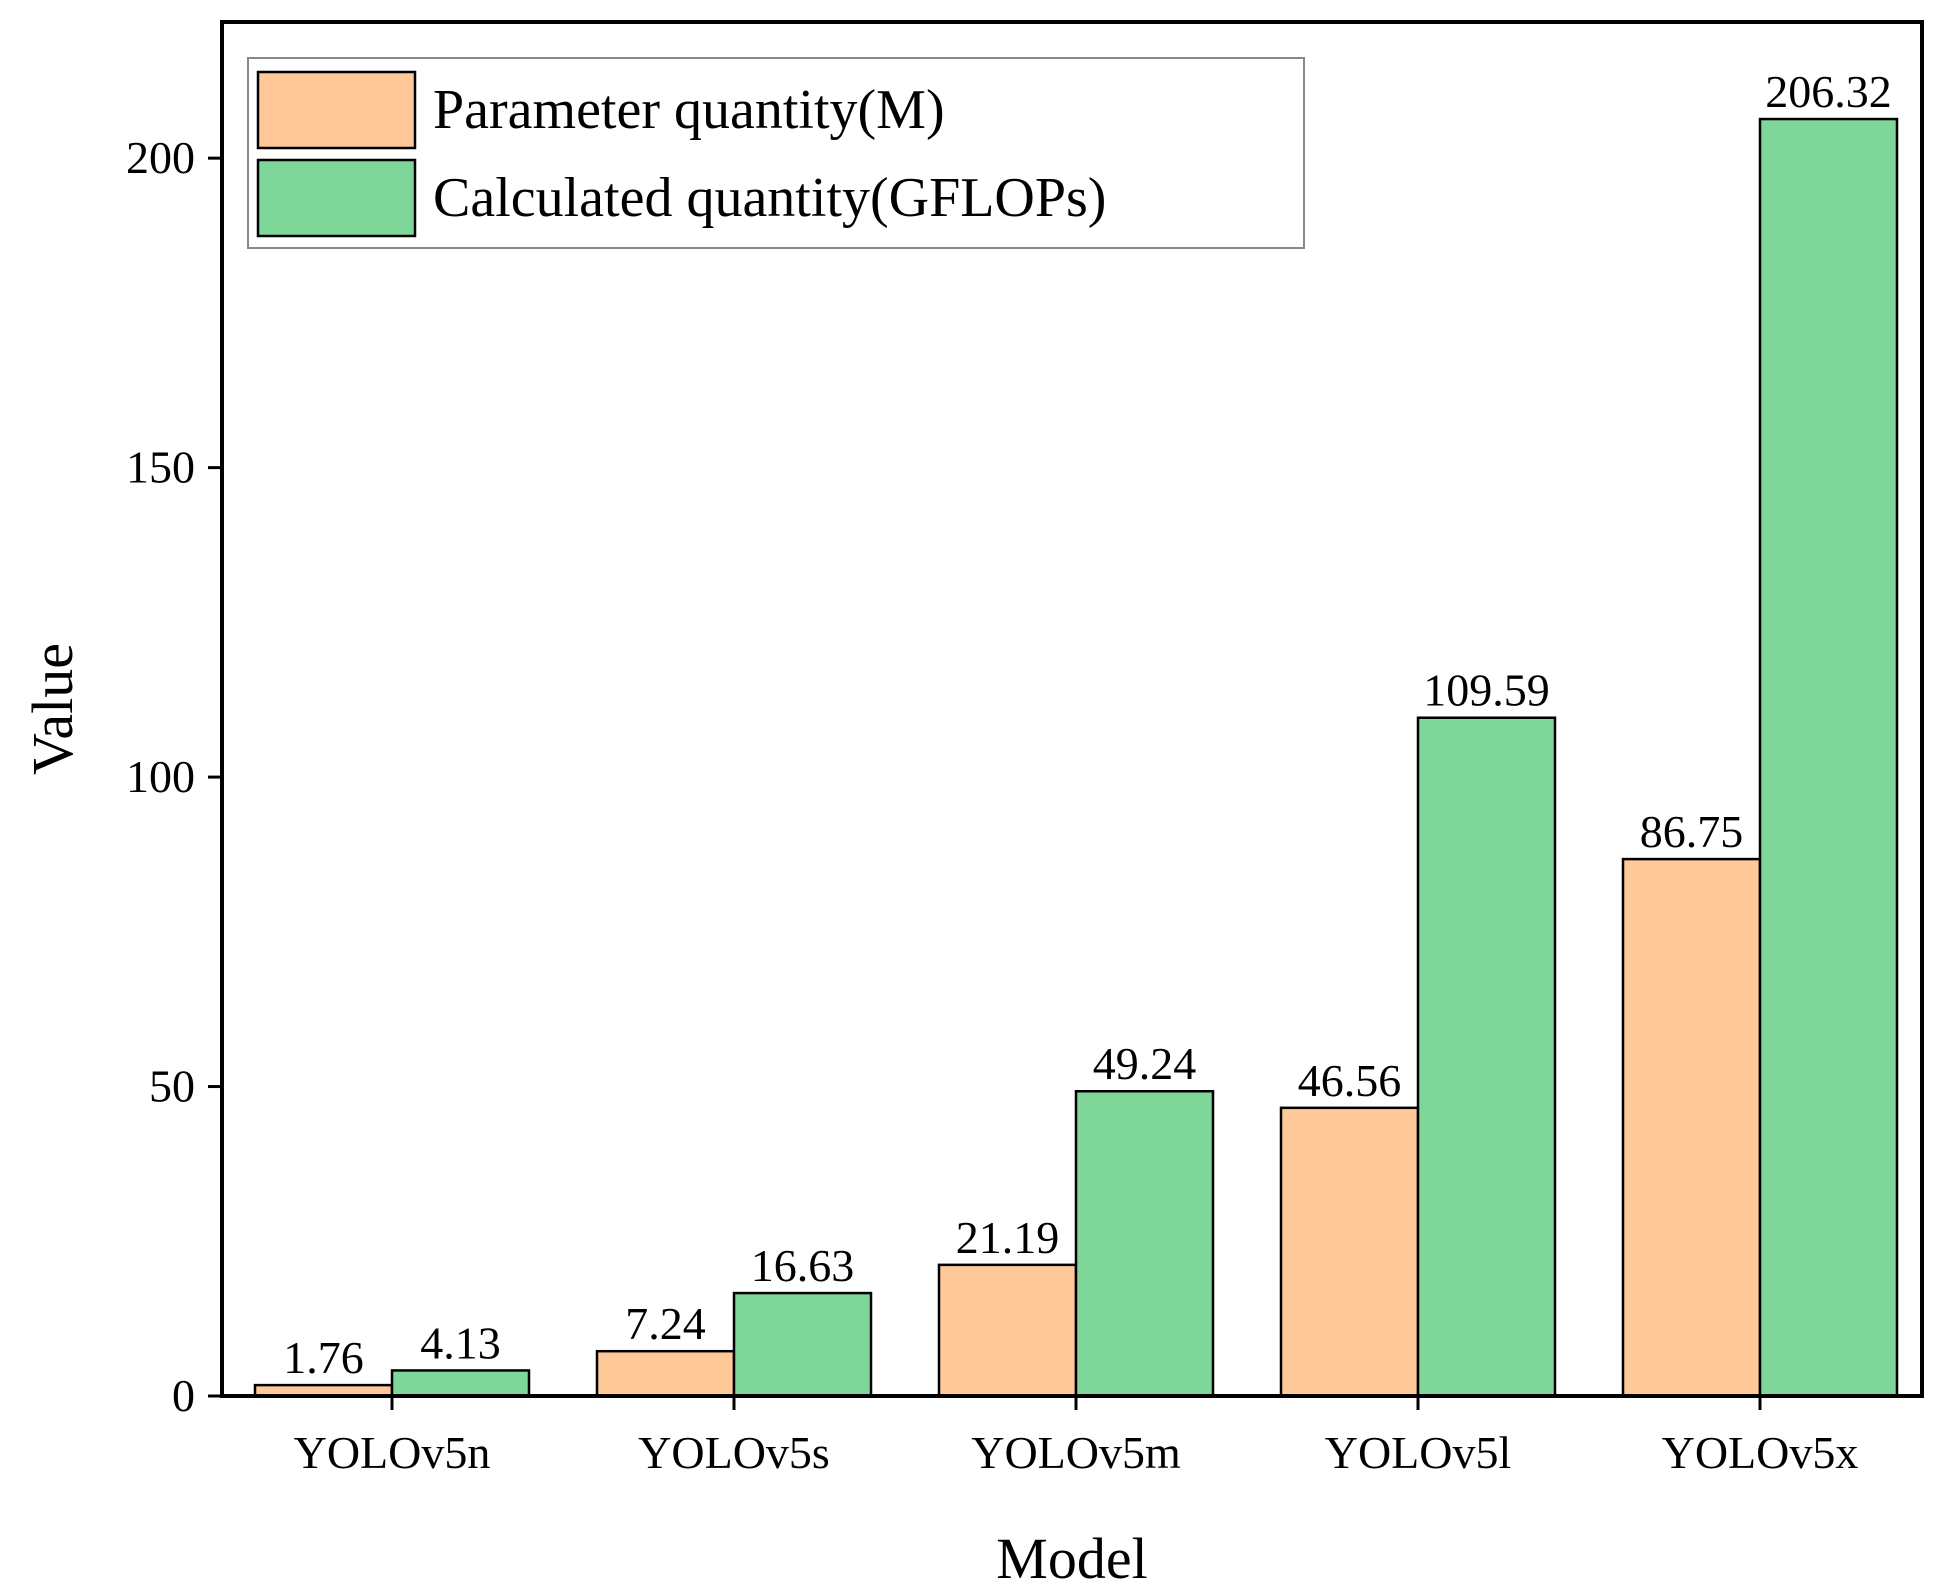 The width and height of the screenshot is (1943, 1595). Describe the element at coordinates (160, 467) in the screenshot. I see `y-tick-label-150: 150` at that location.